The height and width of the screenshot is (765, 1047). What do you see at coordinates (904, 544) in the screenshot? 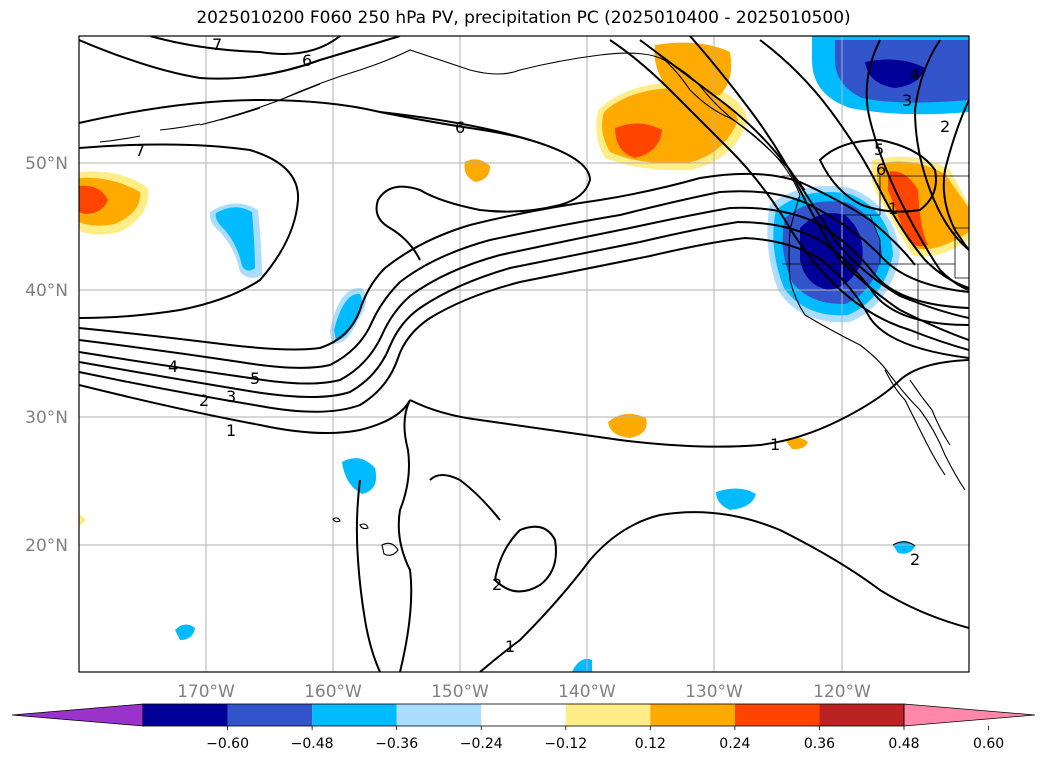
I see `island-right` at bounding box center [904, 544].